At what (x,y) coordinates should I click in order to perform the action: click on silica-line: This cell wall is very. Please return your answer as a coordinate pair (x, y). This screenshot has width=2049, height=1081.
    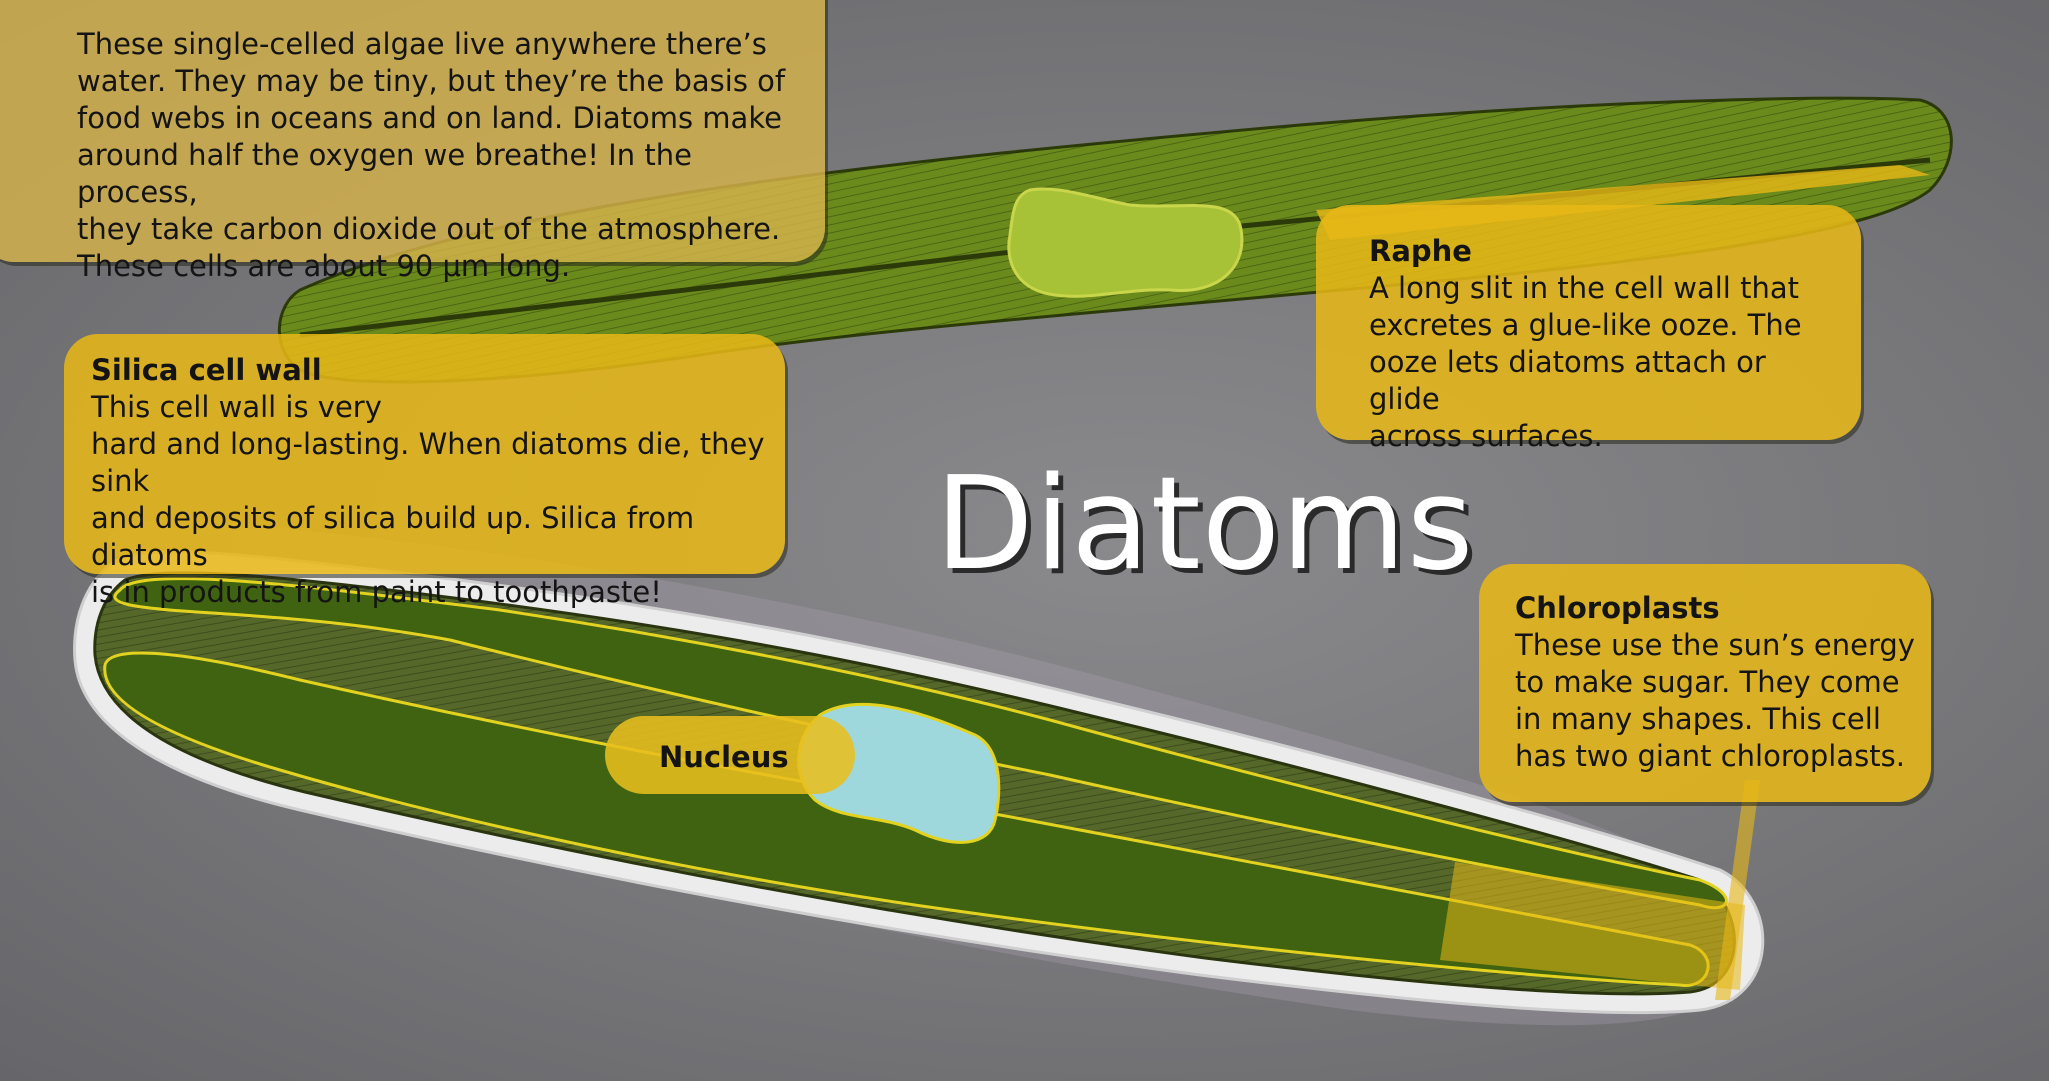
    Looking at the image, I should click on (236, 407).